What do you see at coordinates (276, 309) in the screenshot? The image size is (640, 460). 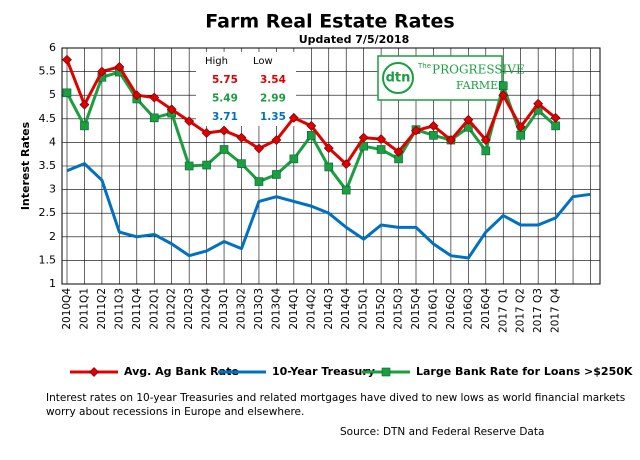 I see `x-tick-label: 2013Q4` at bounding box center [276, 309].